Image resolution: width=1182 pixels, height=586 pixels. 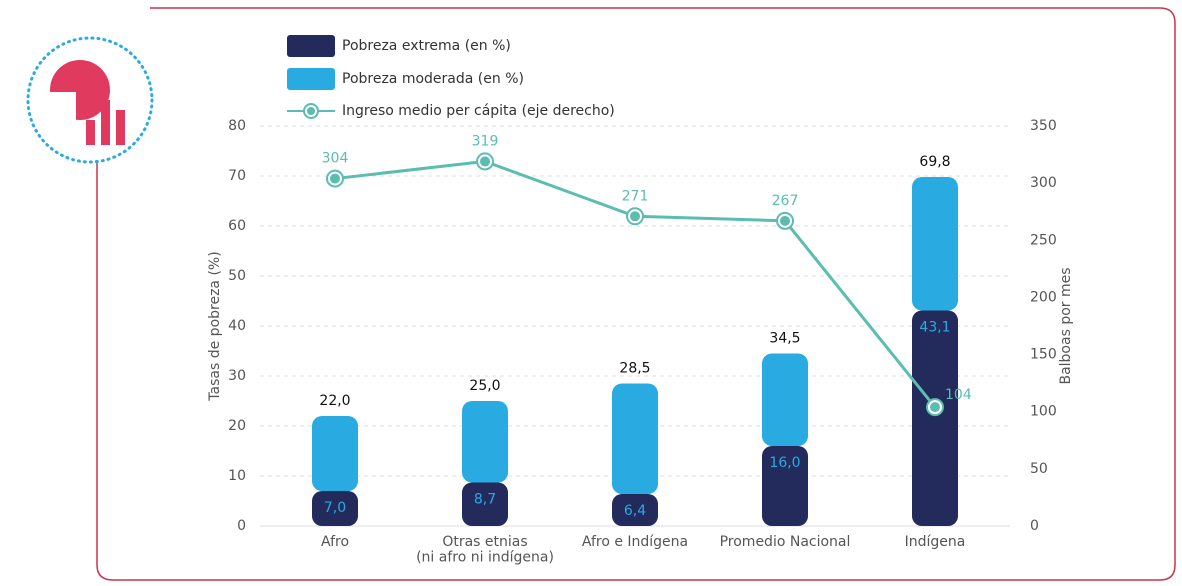 What do you see at coordinates (1043, 240) in the screenshot?
I see `y2-tick-label: 250` at bounding box center [1043, 240].